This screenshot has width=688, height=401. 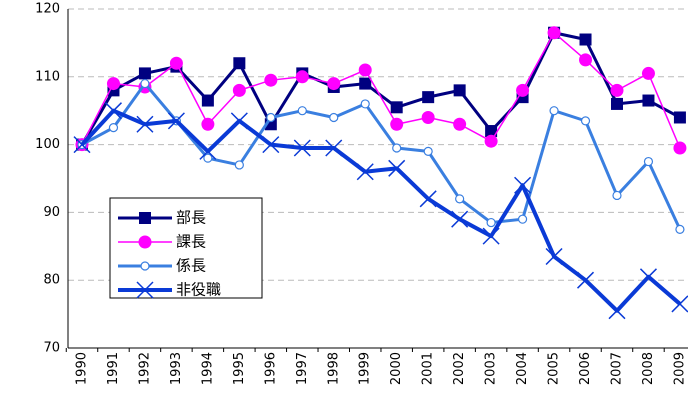 What do you see at coordinates (428, 368) in the screenshot?
I see `x-tick-label: 2001` at bounding box center [428, 368].